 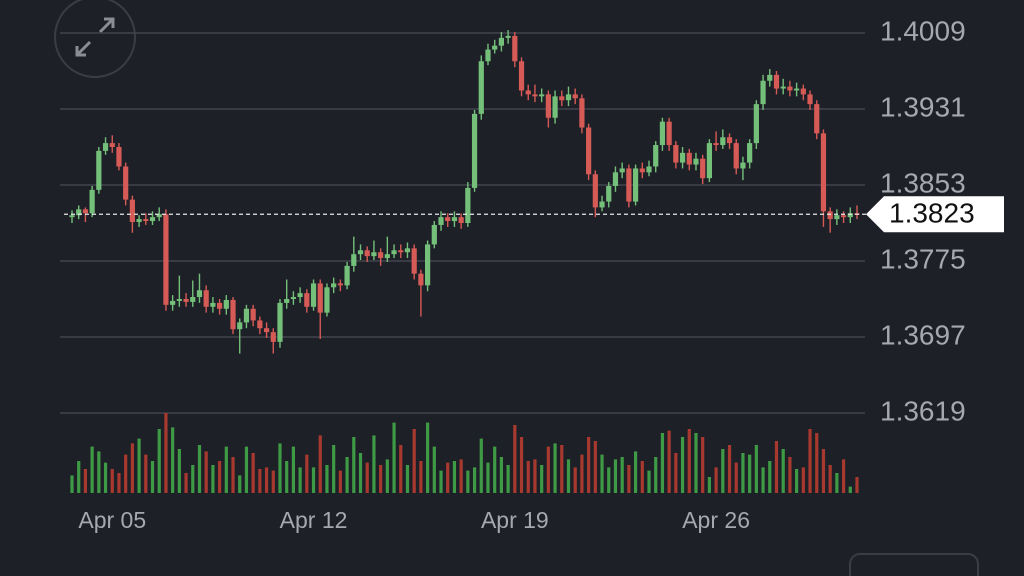 I want to click on expand-button, so click(x=95, y=39).